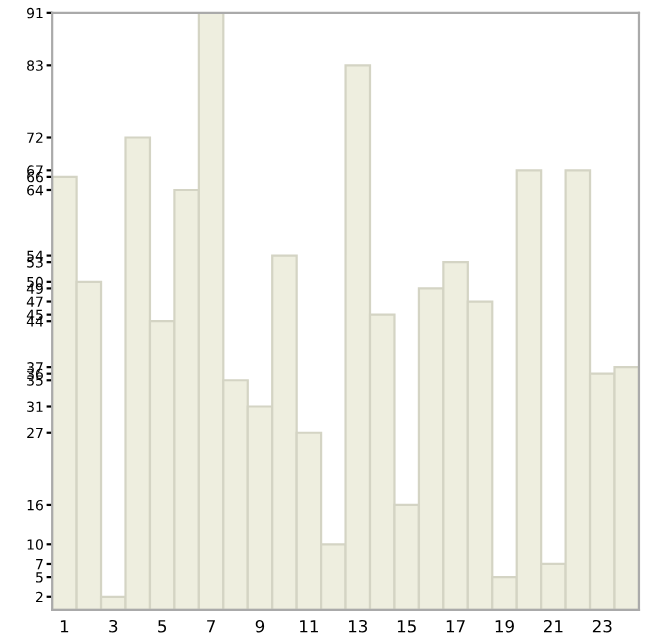 The image size is (652, 642). What do you see at coordinates (406, 626) in the screenshot?
I see `x-tick-label: 15` at bounding box center [406, 626].